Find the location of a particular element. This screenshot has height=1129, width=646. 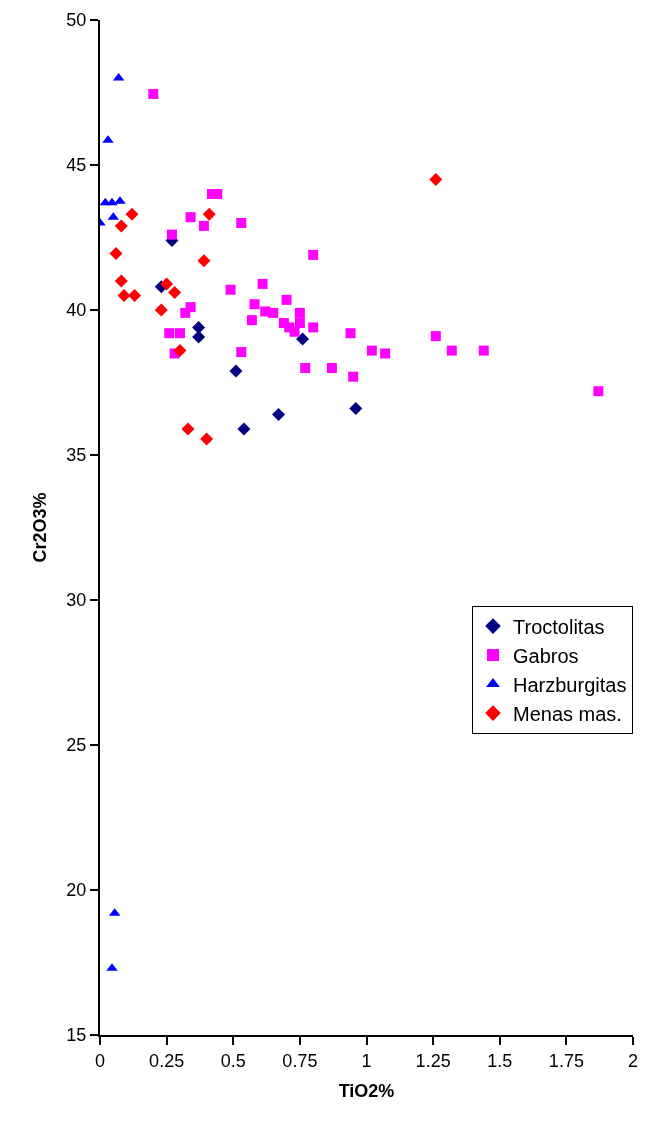

x-axis-title: TiO2% is located at coordinates (366, 1091).